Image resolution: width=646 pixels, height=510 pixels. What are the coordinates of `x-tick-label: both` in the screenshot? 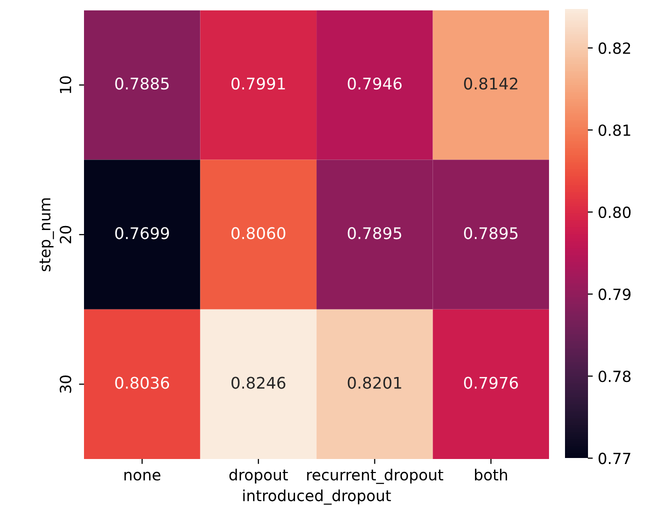 It's located at (491, 474).